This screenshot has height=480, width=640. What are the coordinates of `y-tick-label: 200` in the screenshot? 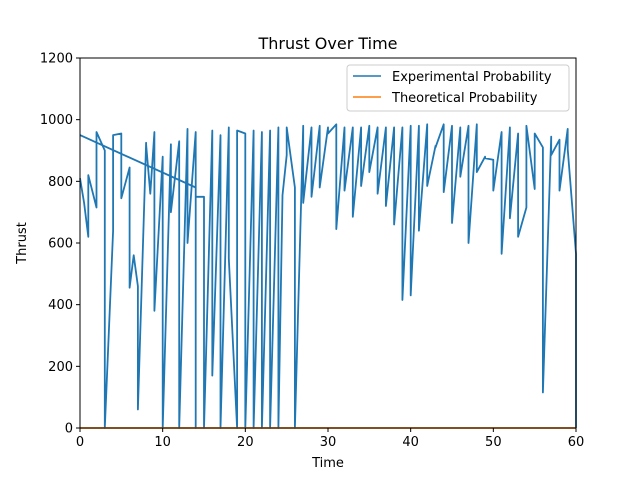 It's located at (60, 367).